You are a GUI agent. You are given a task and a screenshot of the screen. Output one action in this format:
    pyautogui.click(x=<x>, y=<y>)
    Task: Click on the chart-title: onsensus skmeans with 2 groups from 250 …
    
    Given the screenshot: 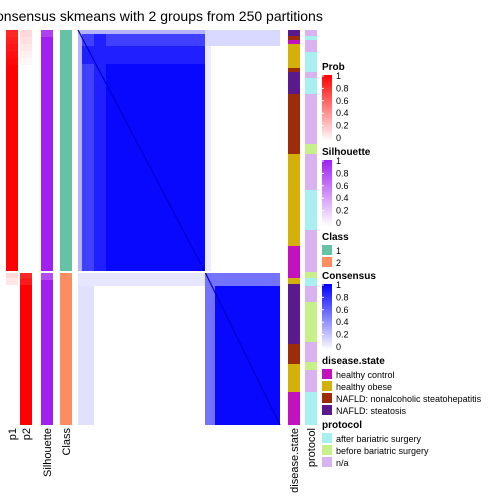 What is the action you would take?
    pyautogui.click(x=161, y=16)
    